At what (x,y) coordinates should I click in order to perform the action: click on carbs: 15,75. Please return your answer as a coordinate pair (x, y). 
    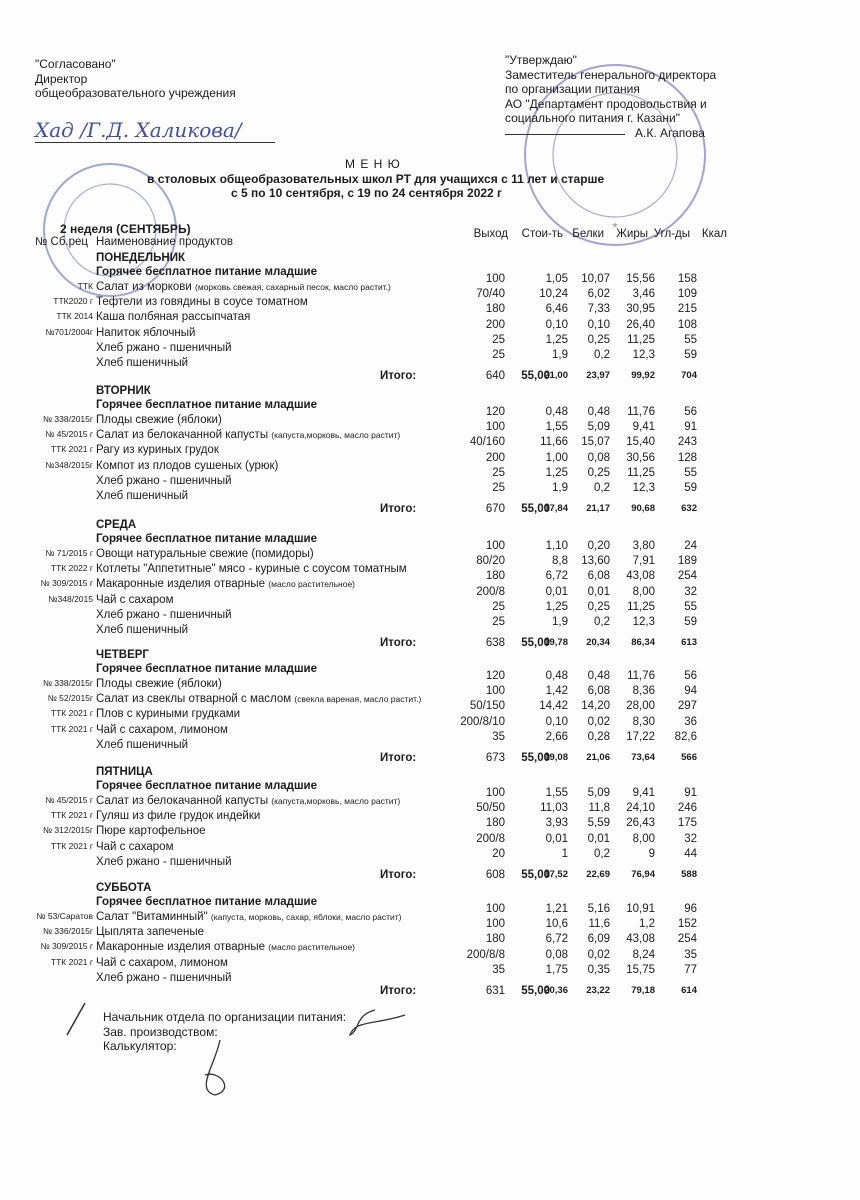
    Looking at the image, I should click on (640, 969).